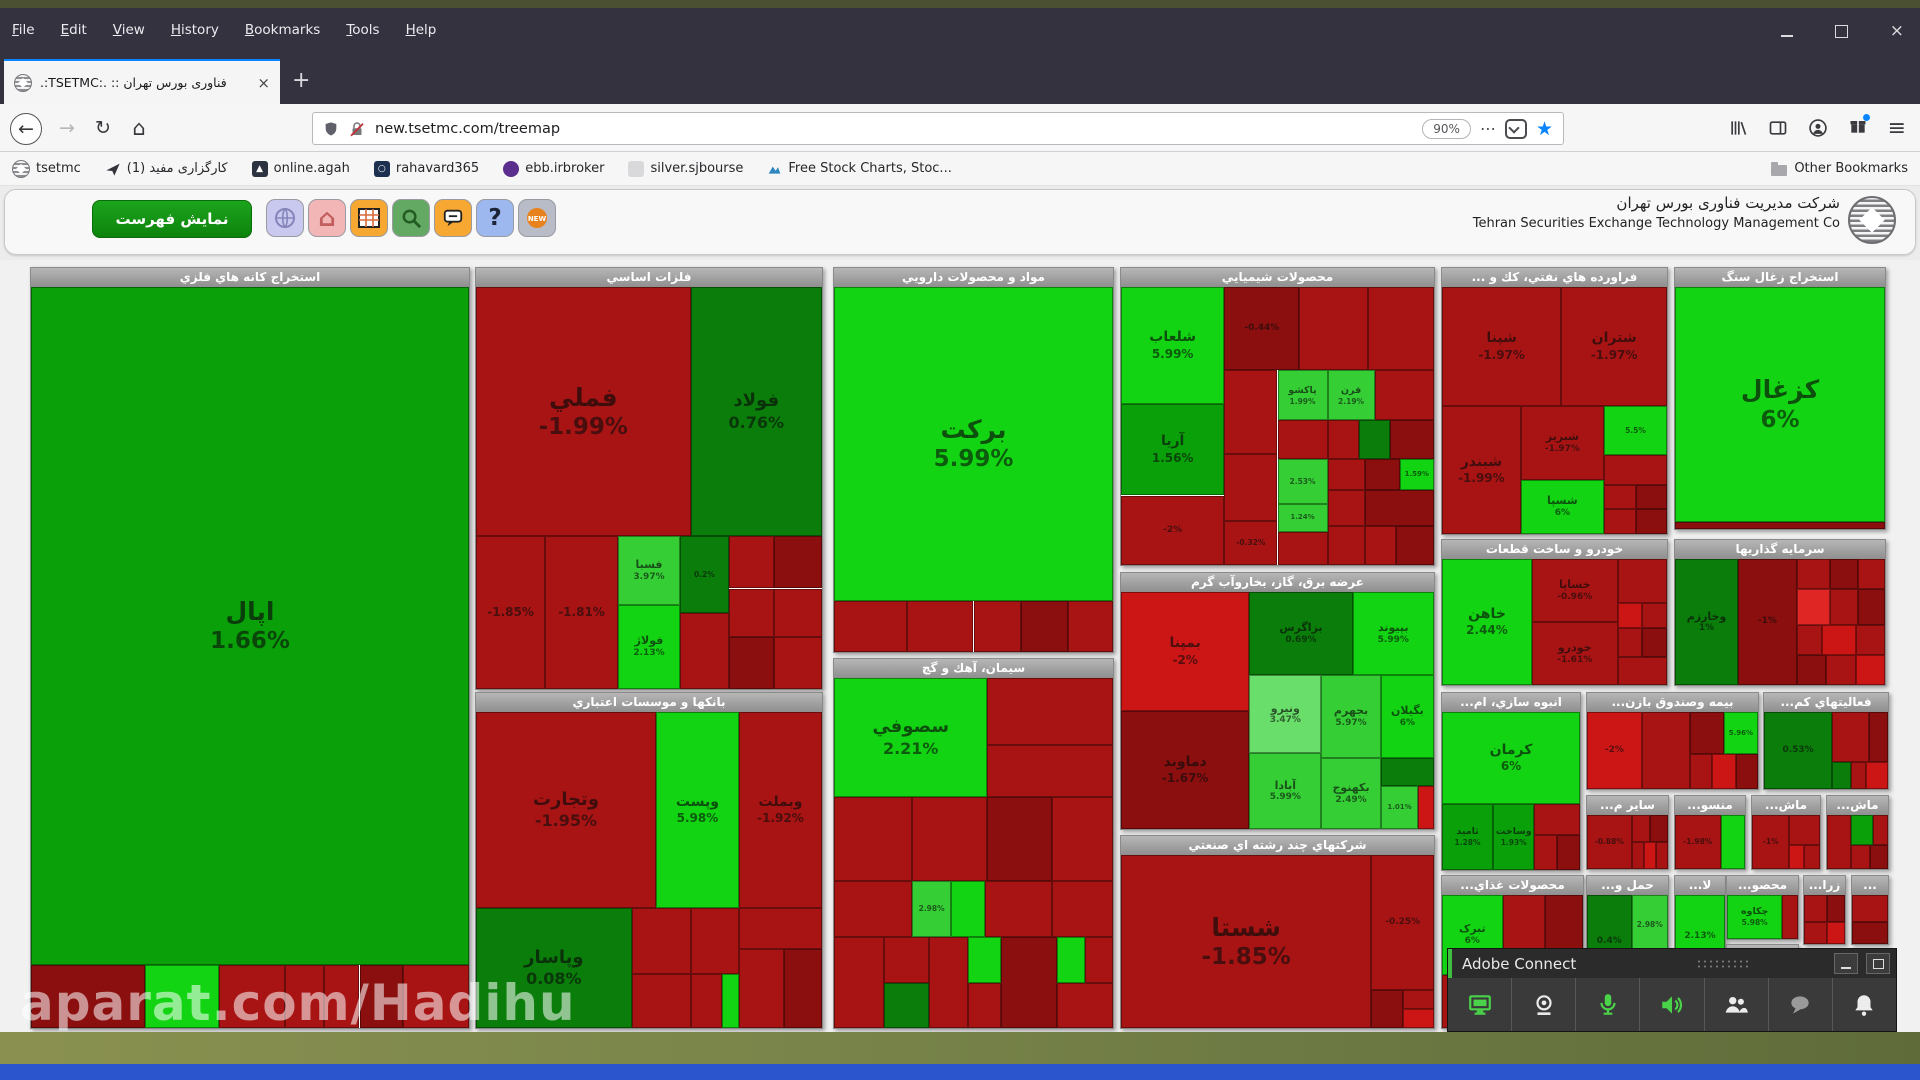  What do you see at coordinates (1302, 517) in the screenshot?
I see `treemap-tile: 1.24%` at bounding box center [1302, 517].